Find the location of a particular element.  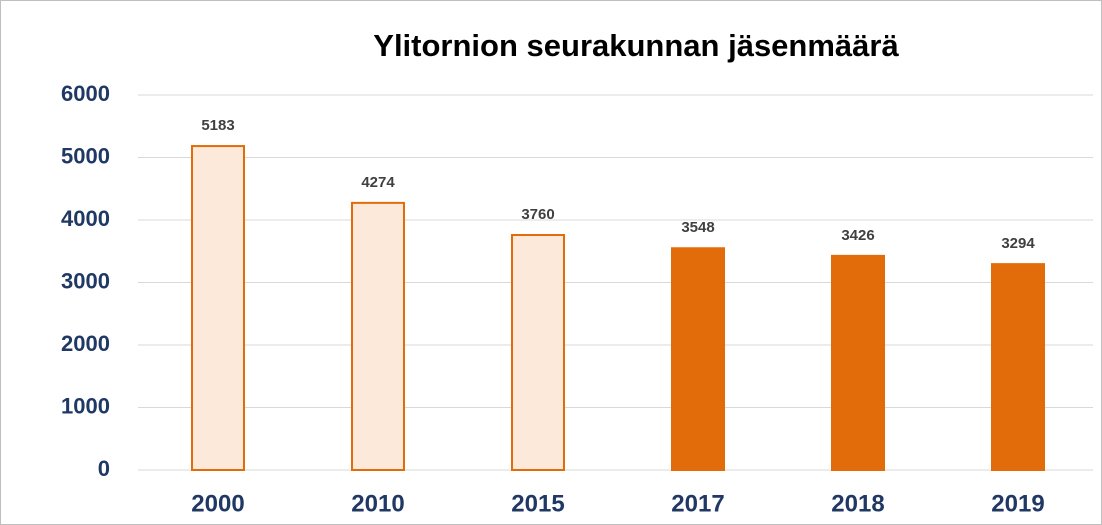

y-tick-label: 4000 is located at coordinates (85, 218).